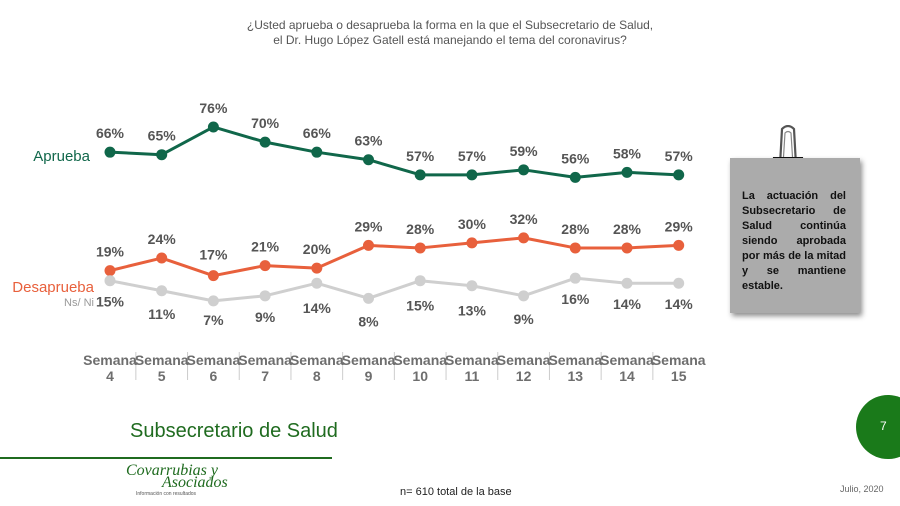 The width and height of the screenshot is (900, 506). Describe the element at coordinates (213, 320) in the screenshot. I see `data-label: 7%` at that location.